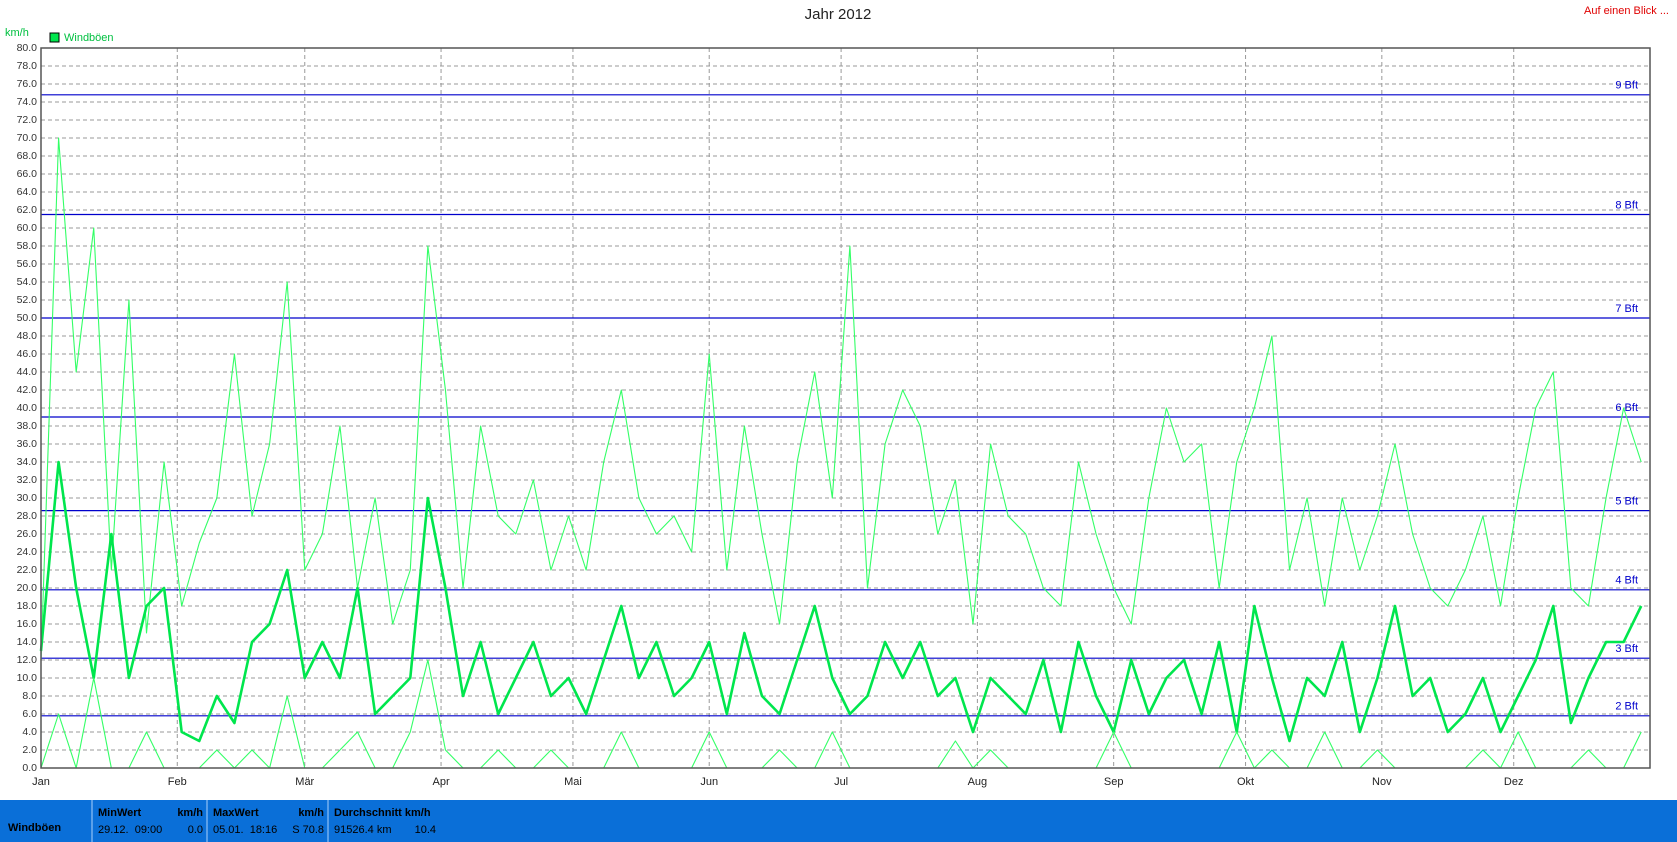 The width and height of the screenshot is (1677, 842). What do you see at coordinates (41, 782) in the screenshot?
I see `x-tick-label: Jan` at bounding box center [41, 782].